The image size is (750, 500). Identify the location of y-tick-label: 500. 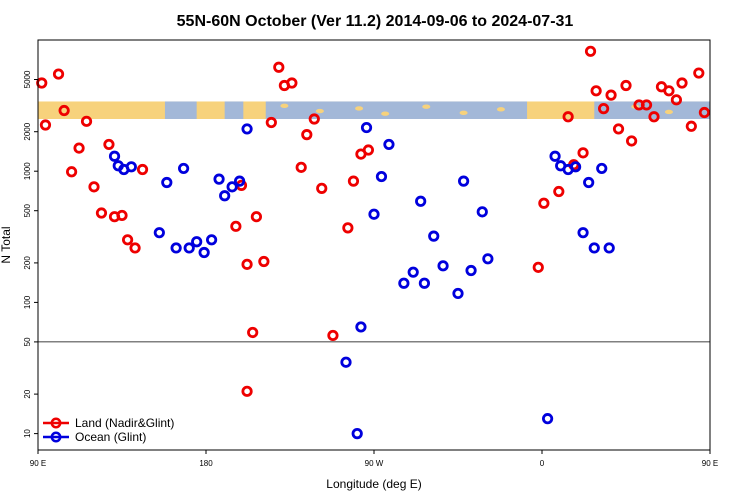
(27, 210).